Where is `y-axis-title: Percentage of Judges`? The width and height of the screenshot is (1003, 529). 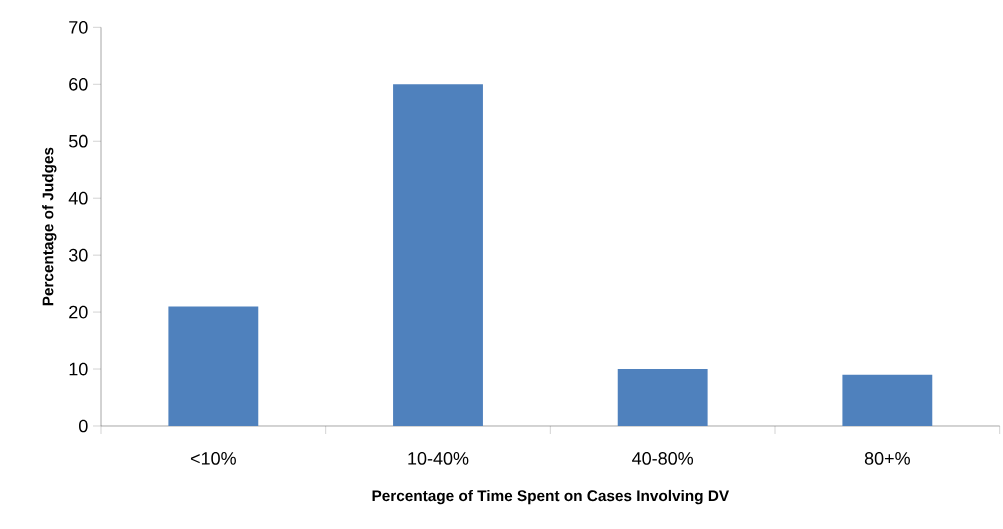 y-axis-title: Percentage of Judges is located at coordinates (49, 226).